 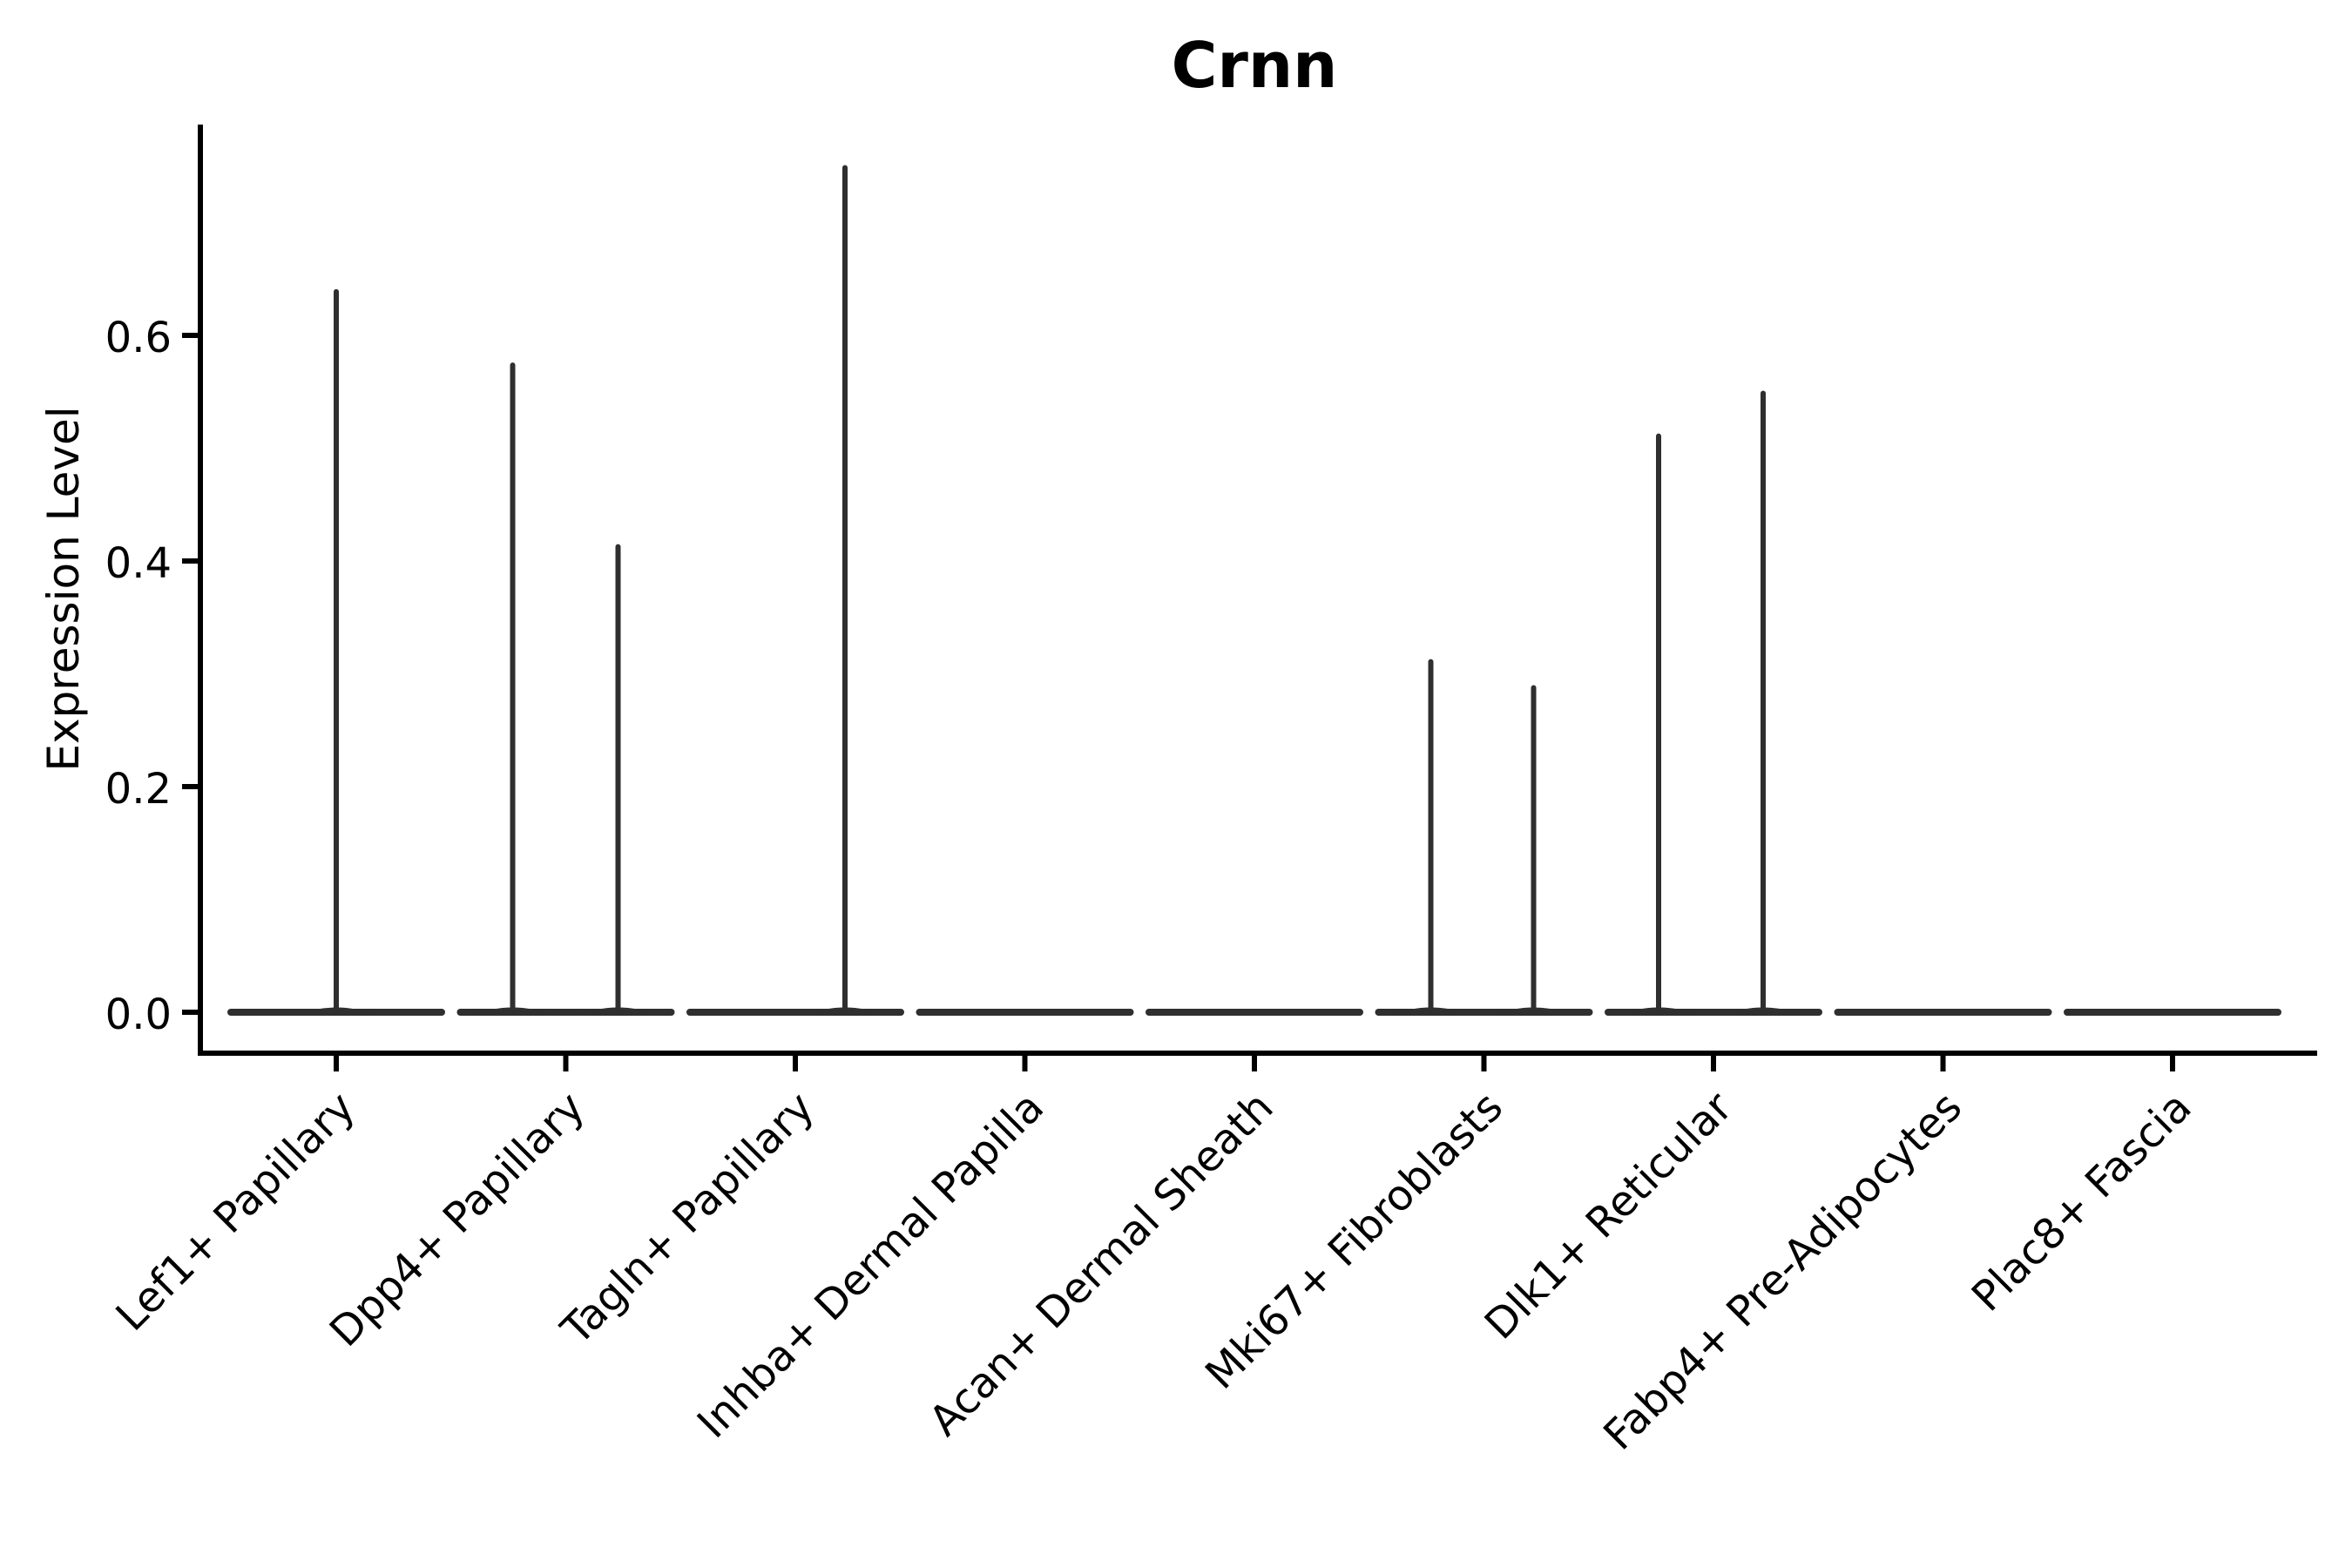 I want to click on x-tick-label: Lef1+ Papillary, so click(x=236, y=1212).